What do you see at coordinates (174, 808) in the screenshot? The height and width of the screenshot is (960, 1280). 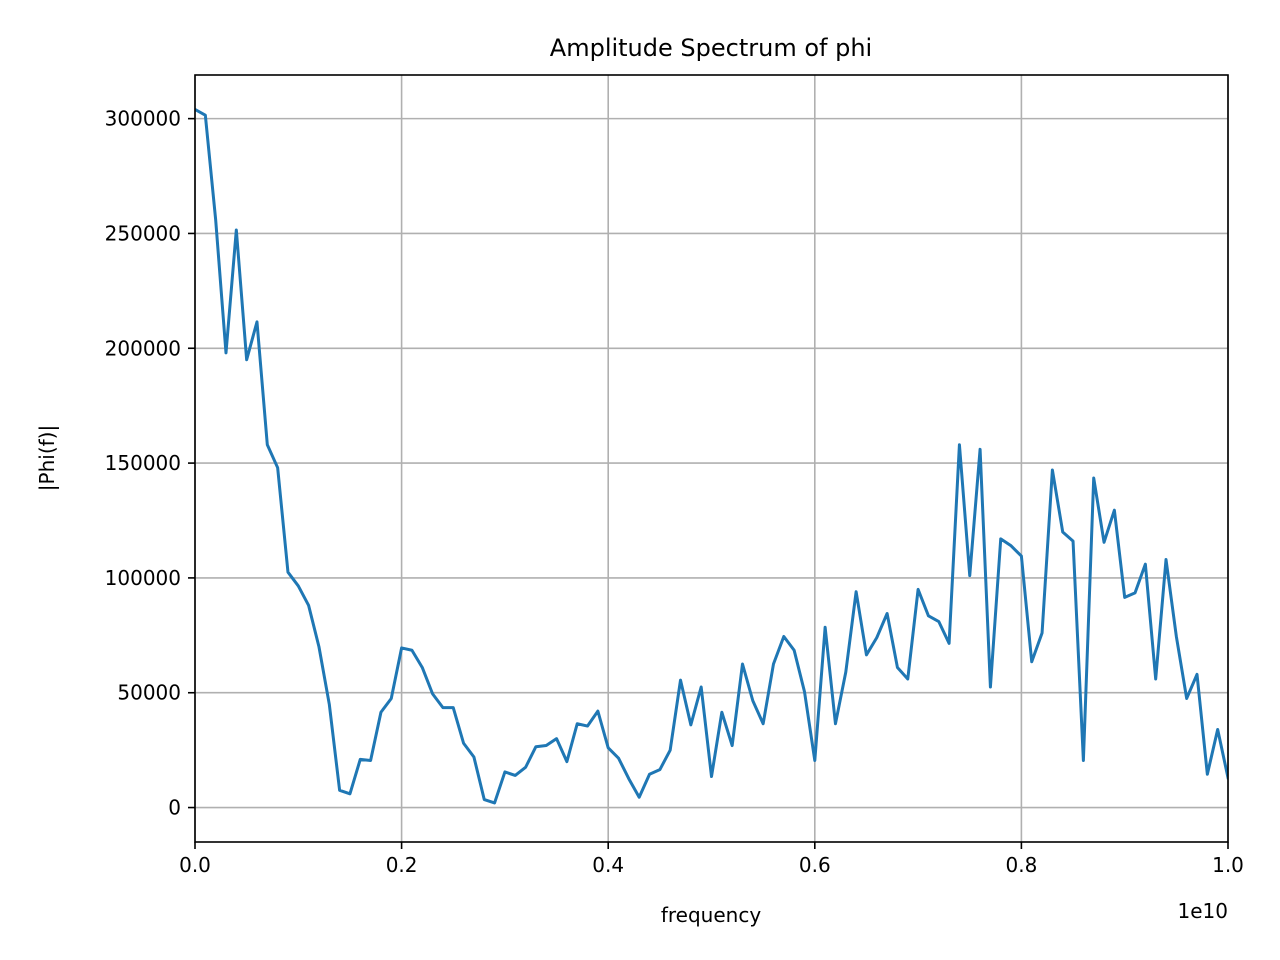 I see `y-tick-label: 0` at bounding box center [174, 808].